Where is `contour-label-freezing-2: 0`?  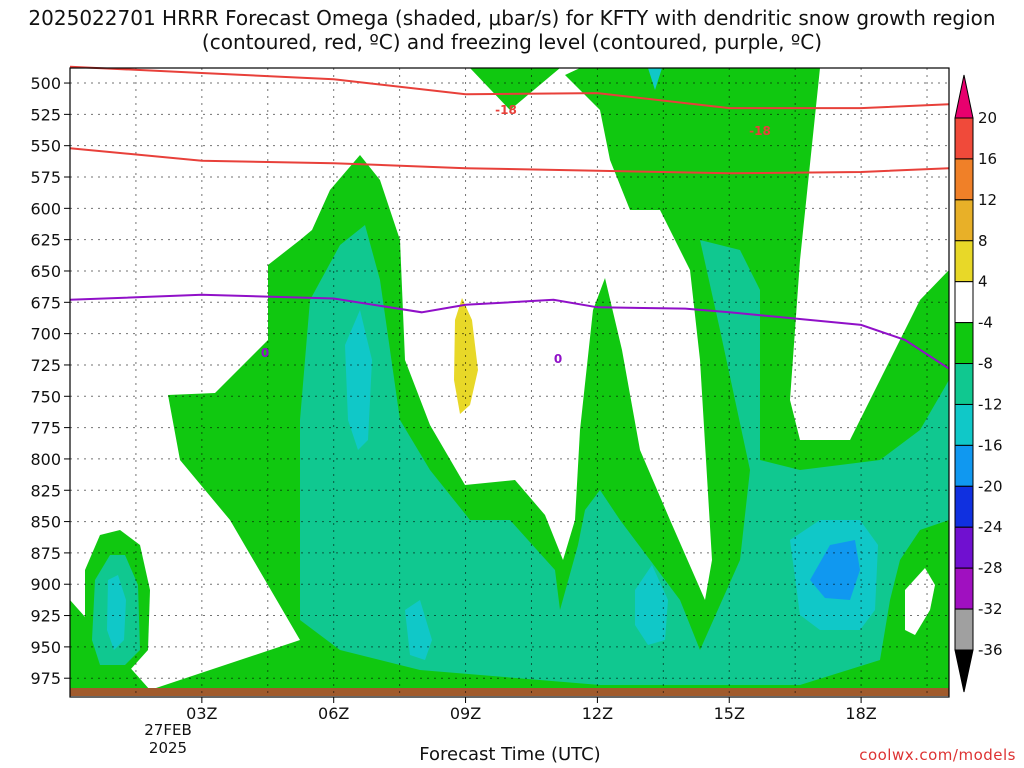 contour-label-freezing-2: 0 is located at coordinates (558, 359).